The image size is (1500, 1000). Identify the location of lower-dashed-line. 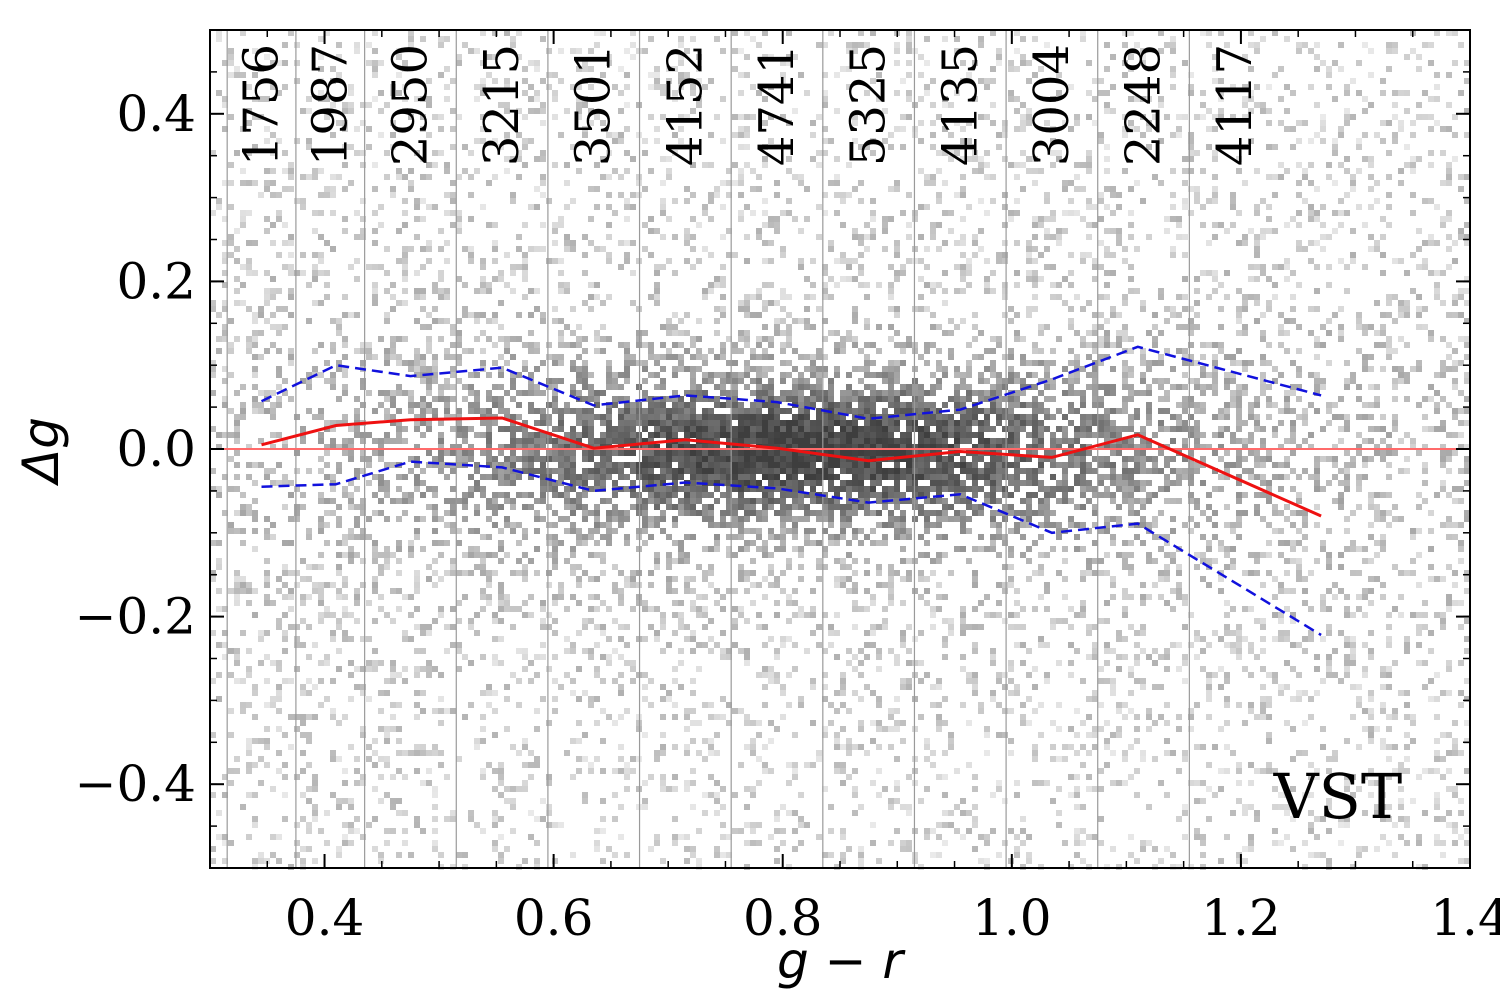
(791, 548).